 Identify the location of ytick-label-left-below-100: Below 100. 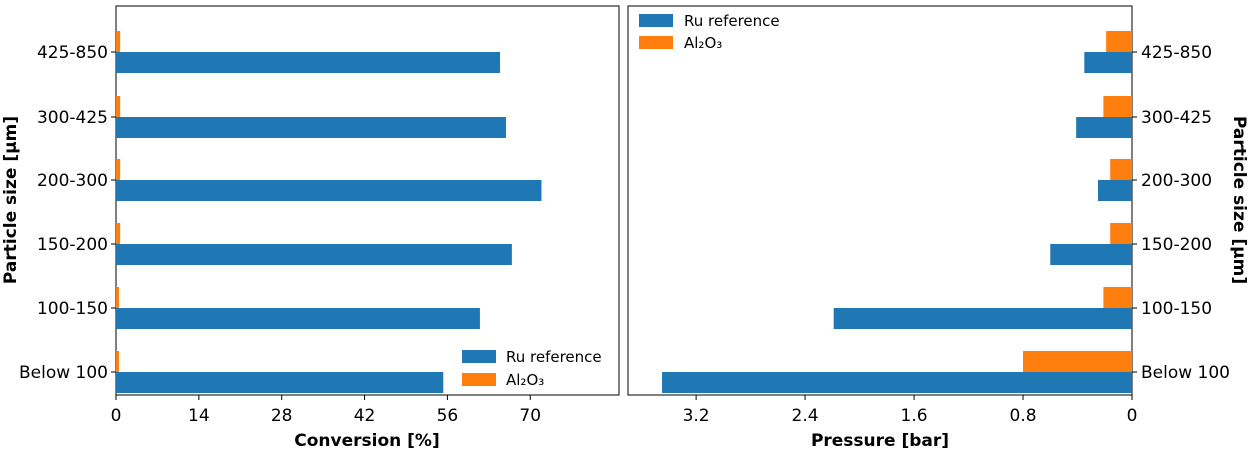
(63, 373).